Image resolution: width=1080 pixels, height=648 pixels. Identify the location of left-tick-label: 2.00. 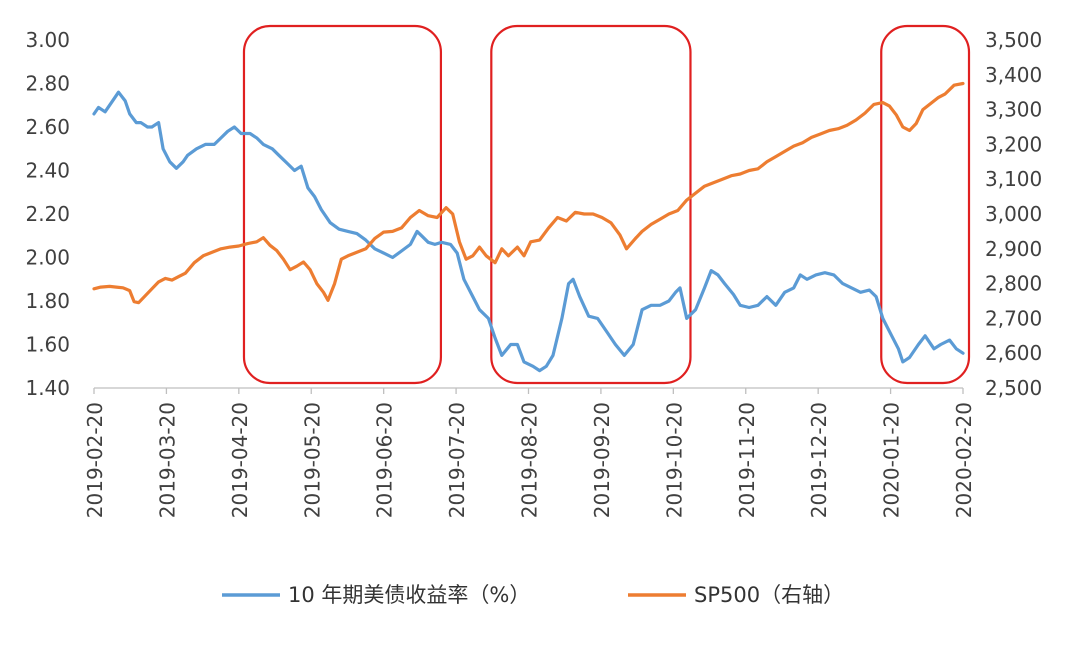
(47, 258).